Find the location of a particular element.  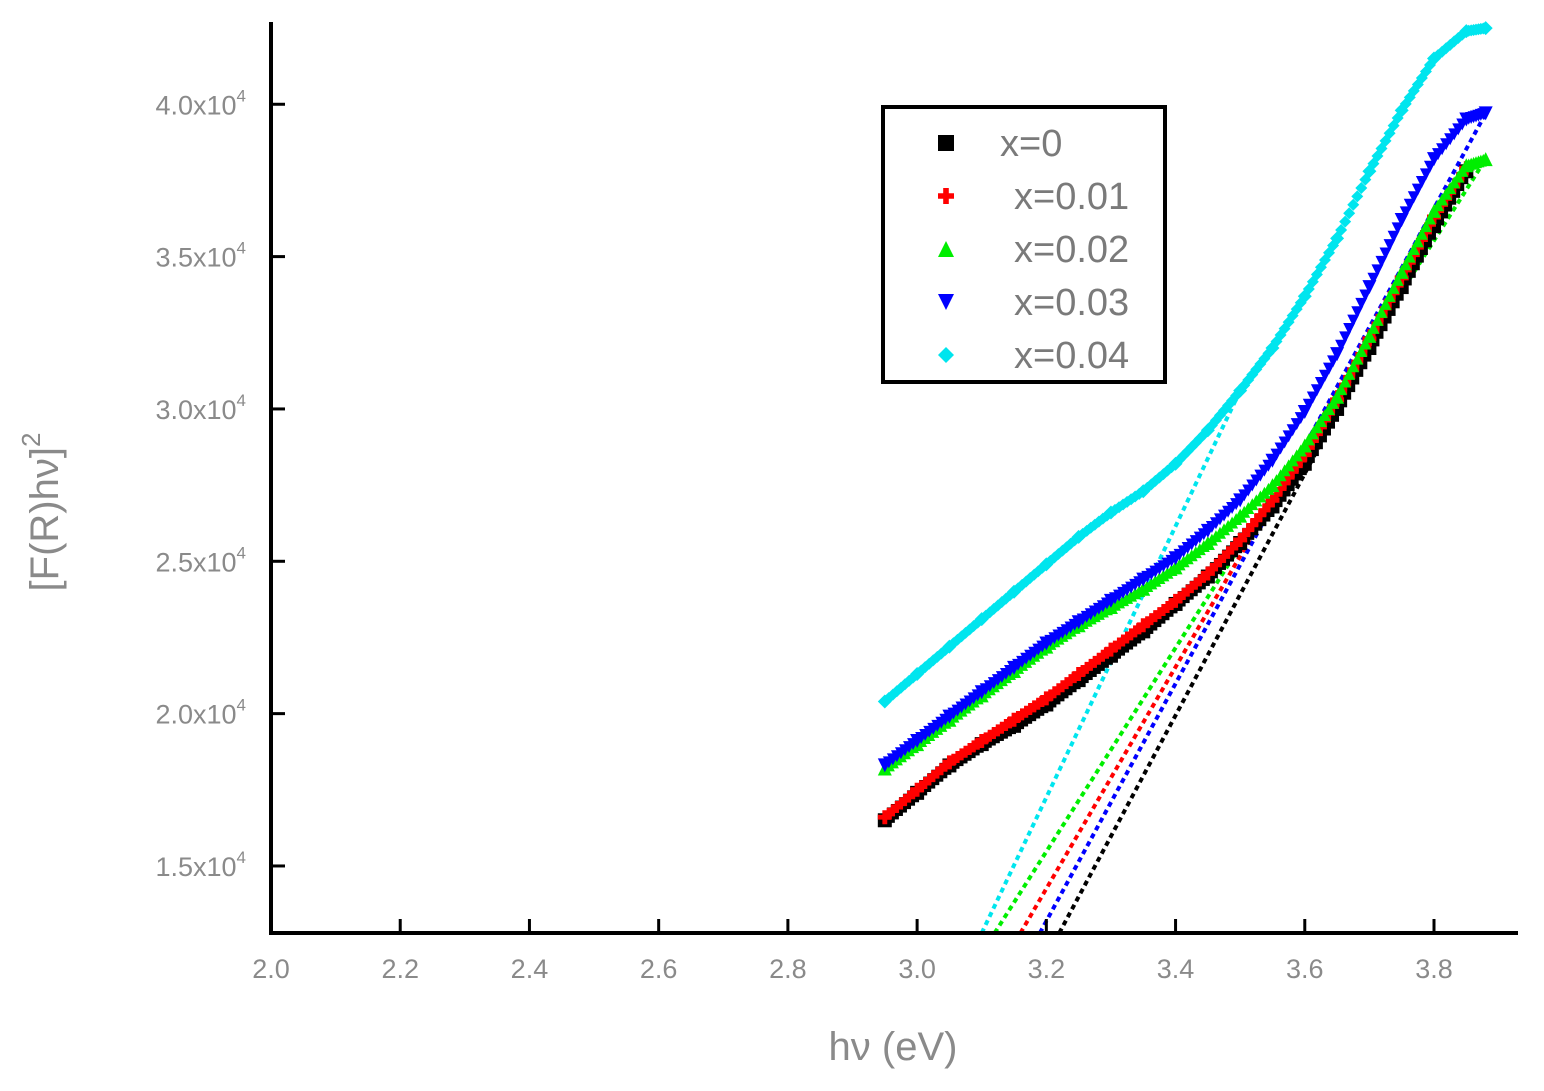

legend-label: x=0 is located at coordinates (1031, 144).